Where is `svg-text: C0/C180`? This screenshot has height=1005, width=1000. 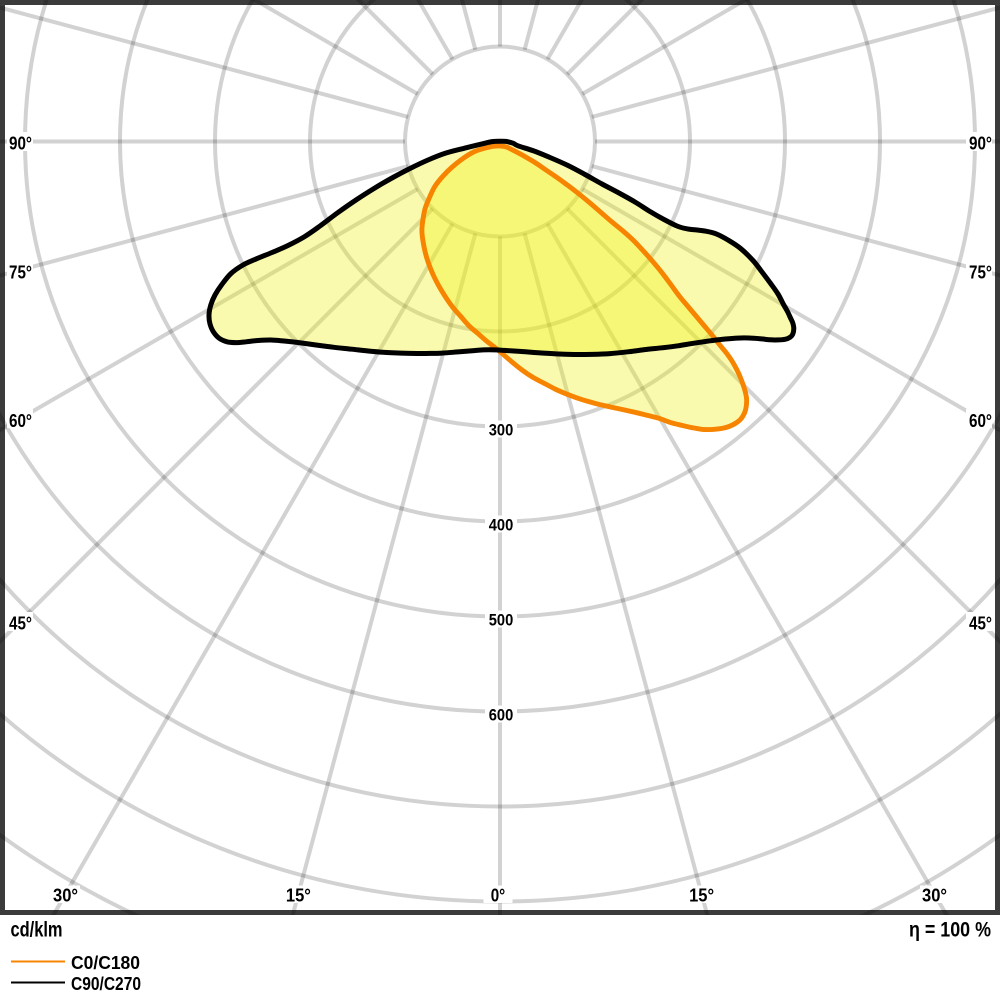
svg-text: C0/C180 is located at coordinates (105, 963).